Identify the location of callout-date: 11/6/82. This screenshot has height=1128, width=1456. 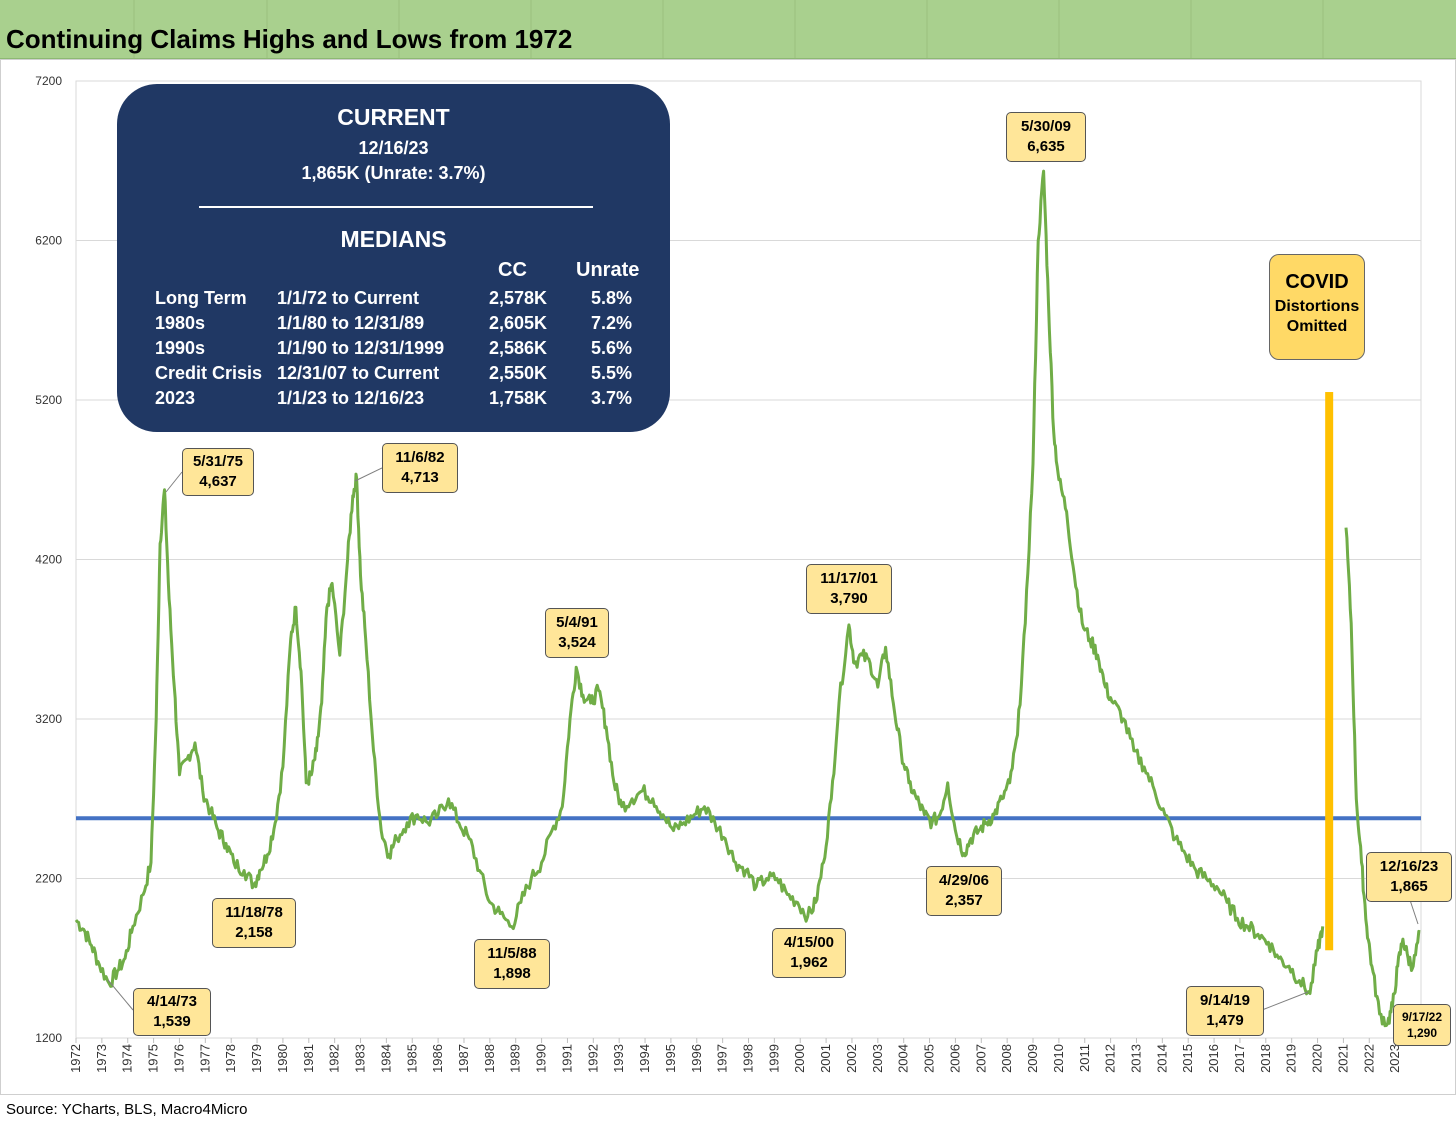
(420, 457).